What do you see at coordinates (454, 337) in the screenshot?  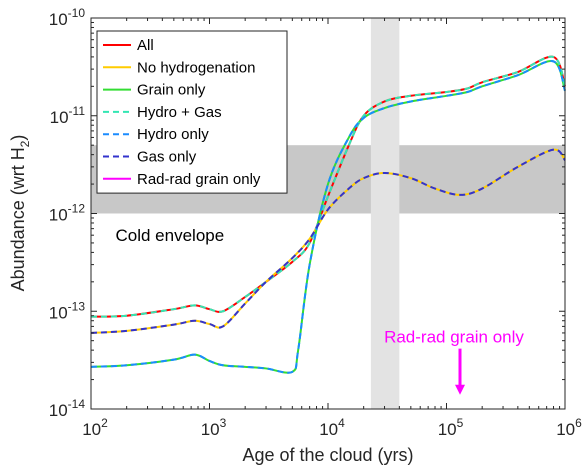 I see `rad-rad-grain-label: Rad-rad grain only` at bounding box center [454, 337].